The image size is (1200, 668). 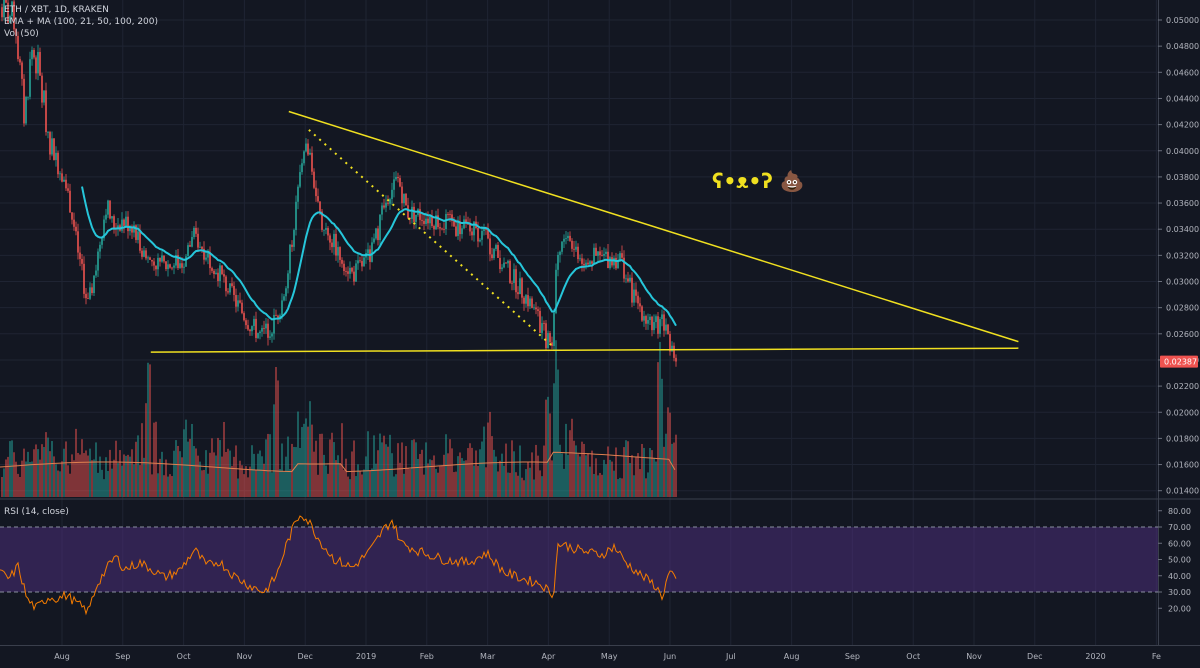 I want to click on symbol-legend: ETH / XBT, 1D, KRAKEN, so click(x=56, y=10).